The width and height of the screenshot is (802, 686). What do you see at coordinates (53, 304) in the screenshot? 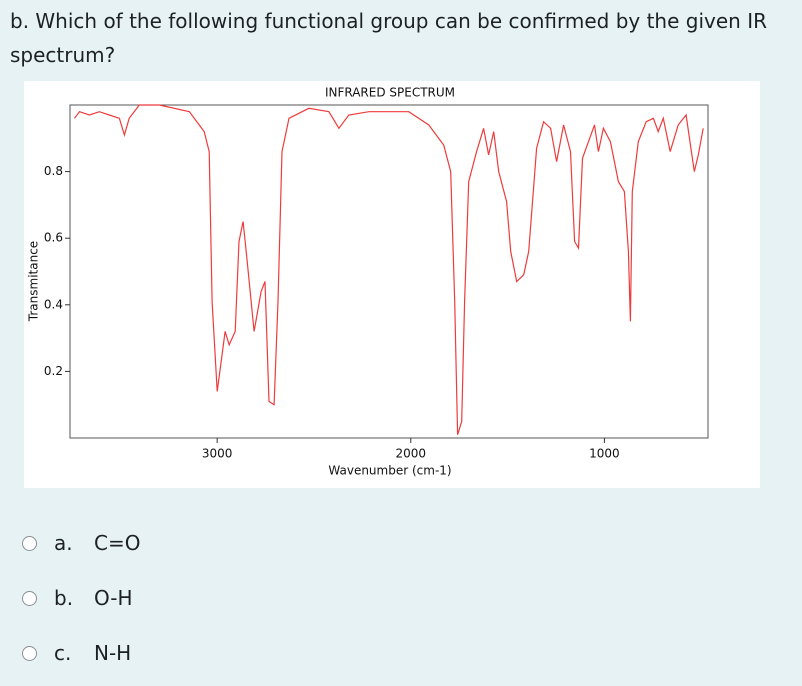
I see `y-tick-label: 0.4` at bounding box center [53, 304].